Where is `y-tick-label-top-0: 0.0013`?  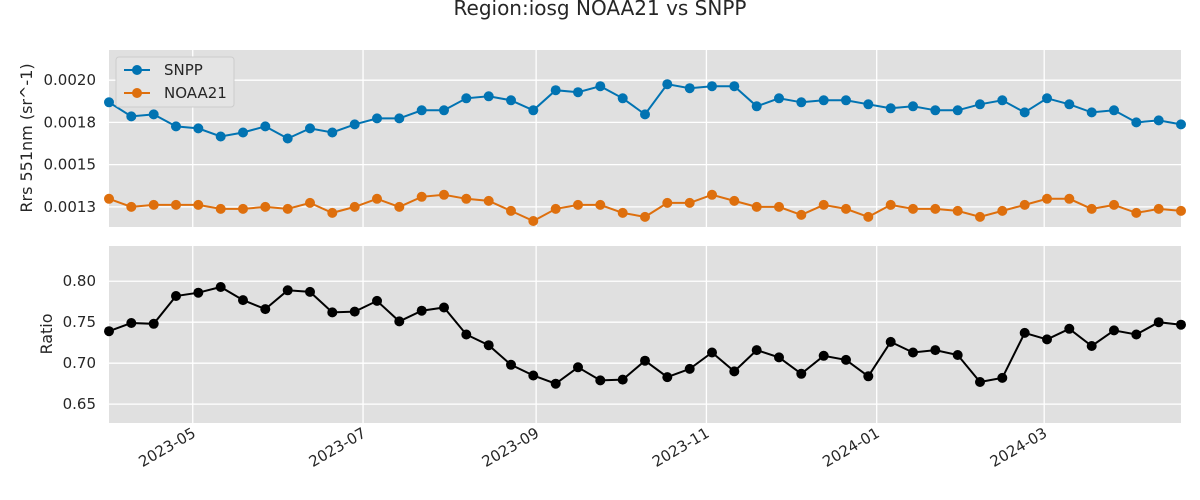
y-tick-label-top-0: 0.0013 is located at coordinates (70, 207).